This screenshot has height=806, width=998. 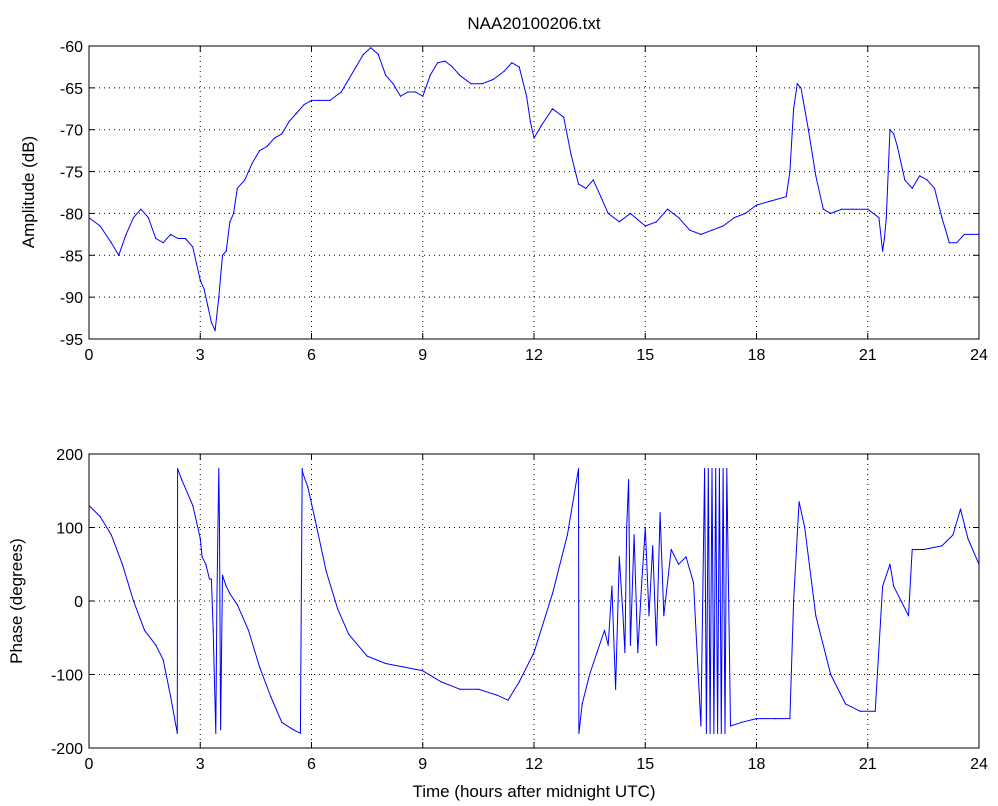 I want to click on x-tick-label: 3, so click(x=200, y=764).